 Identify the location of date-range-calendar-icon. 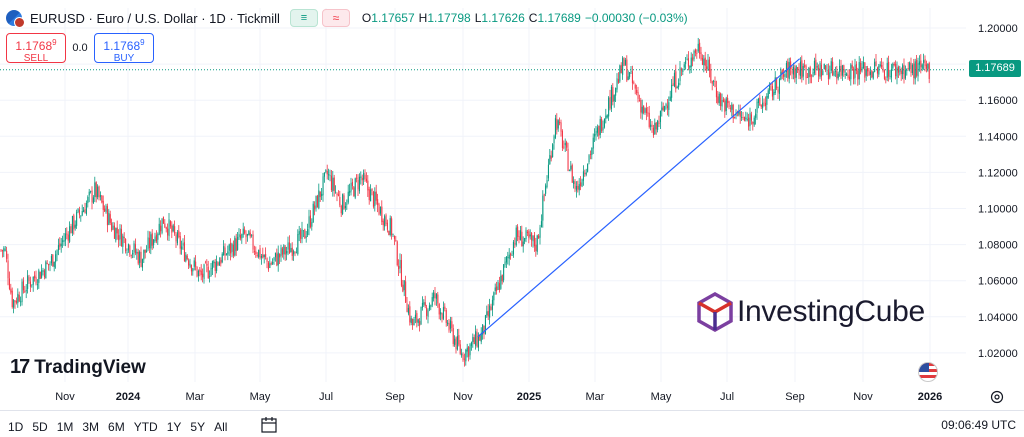
(269, 425).